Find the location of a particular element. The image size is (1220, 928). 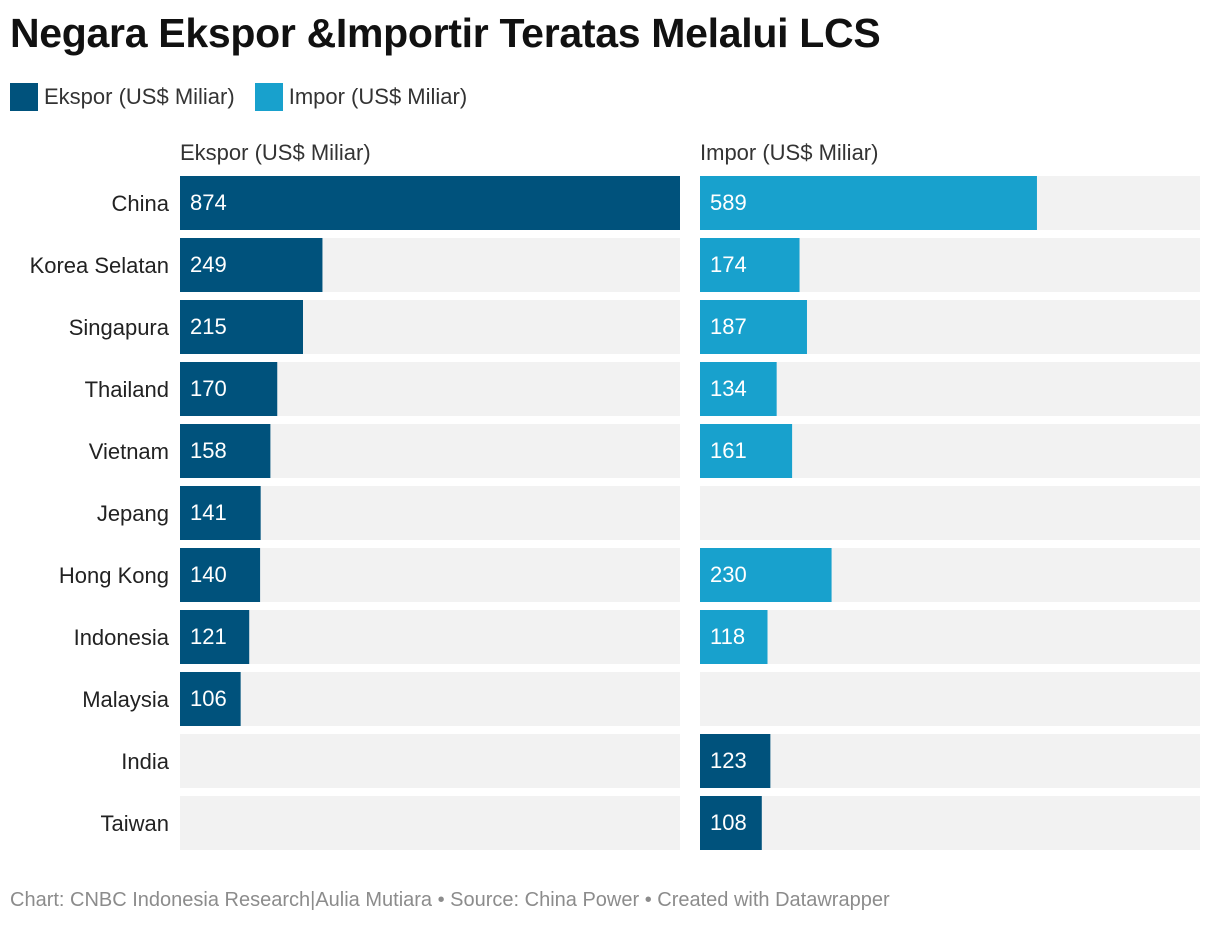

data-label-ekspor-jepang: 141 is located at coordinates (208, 512).